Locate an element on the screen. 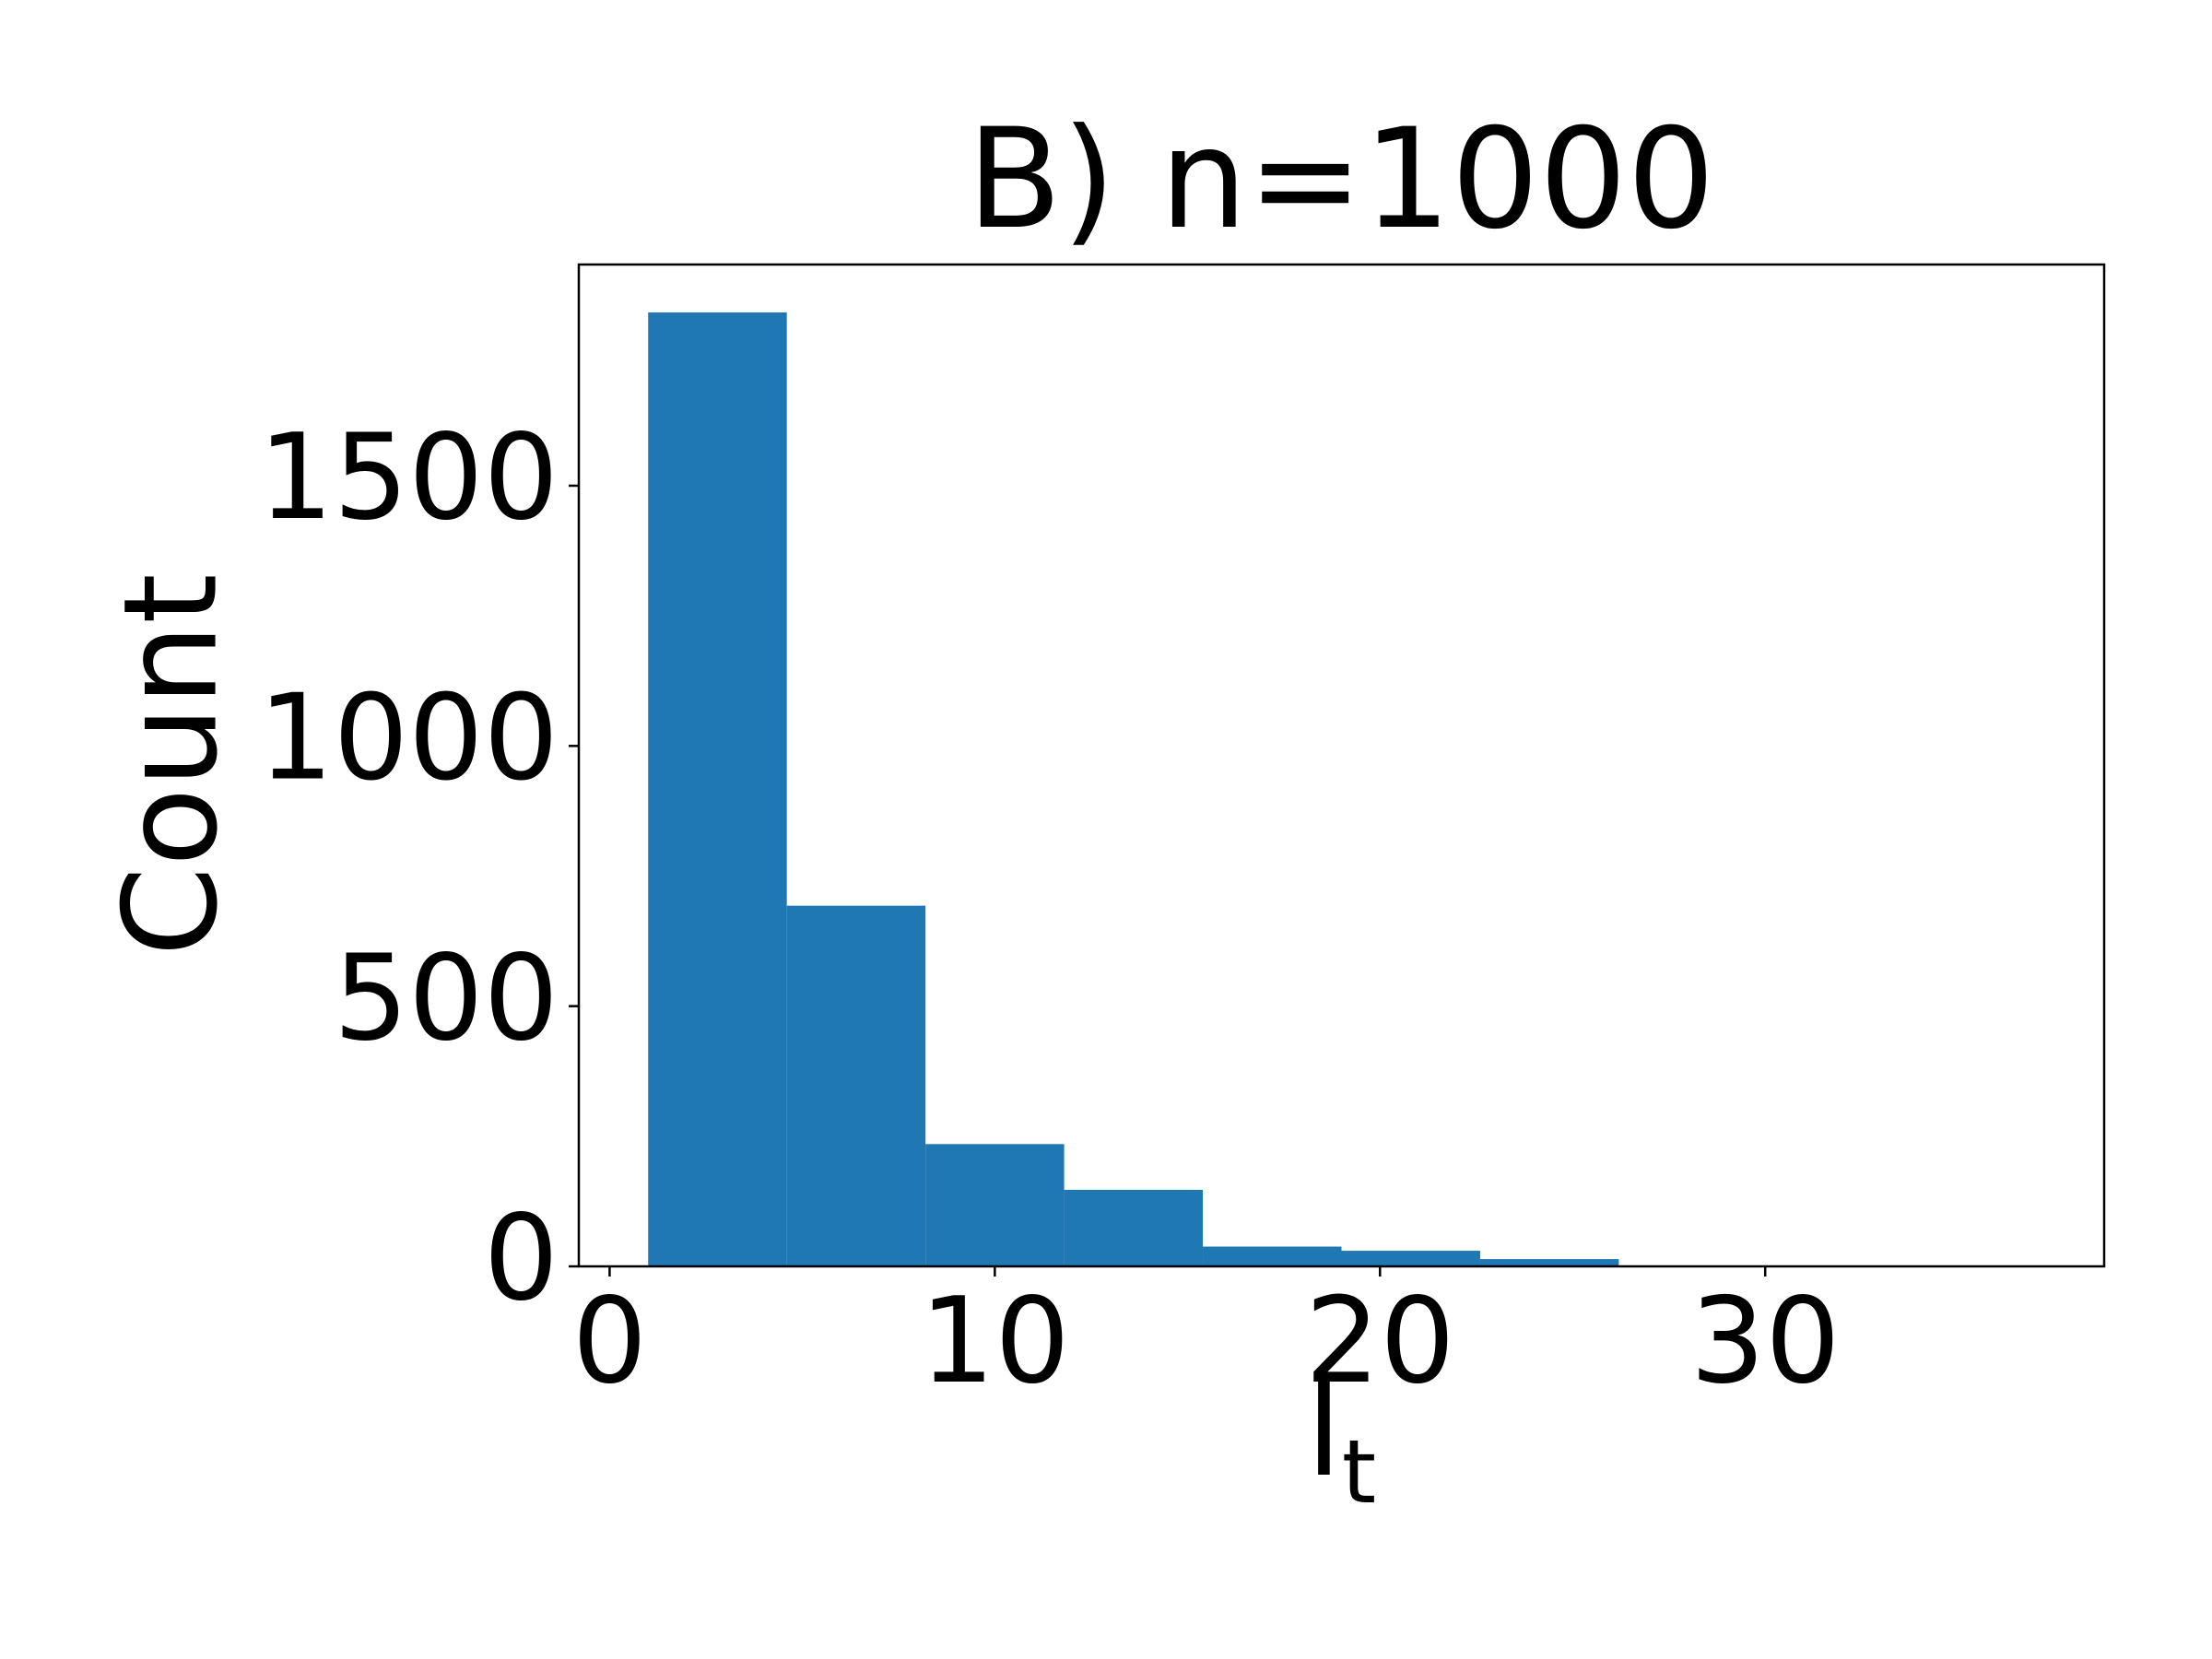 This screenshot has height=1659, width=2212. x-axis-label-subscript: t is located at coordinates (1359, 1473).